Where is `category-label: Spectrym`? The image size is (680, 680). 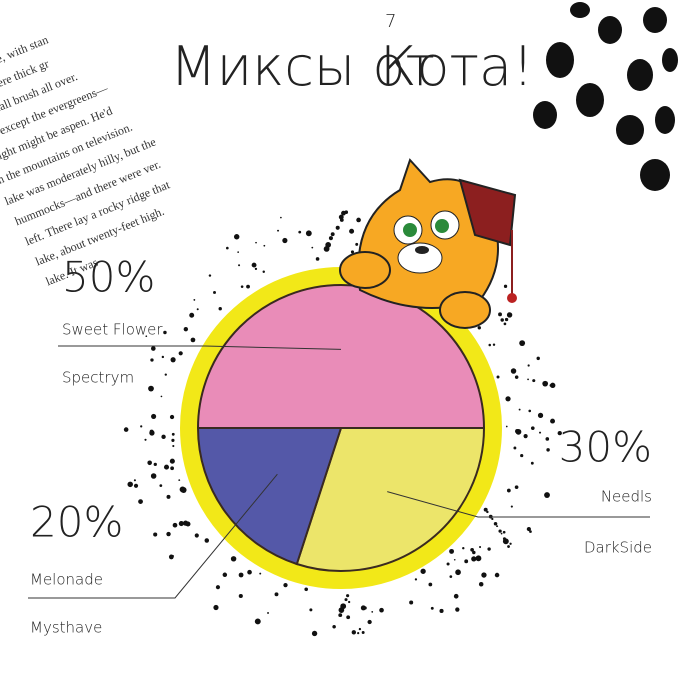 category-label: Spectrym is located at coordinates (98, 378).